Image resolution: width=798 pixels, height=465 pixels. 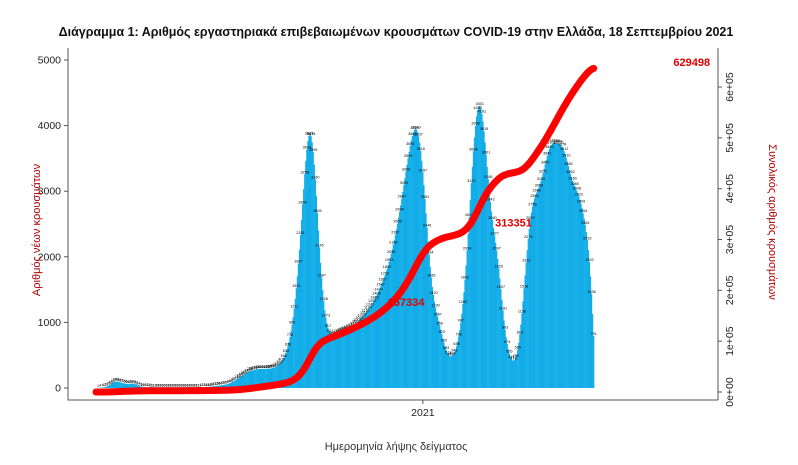 I want to click on bar-value-label: 180, so click(x=241, y=374).